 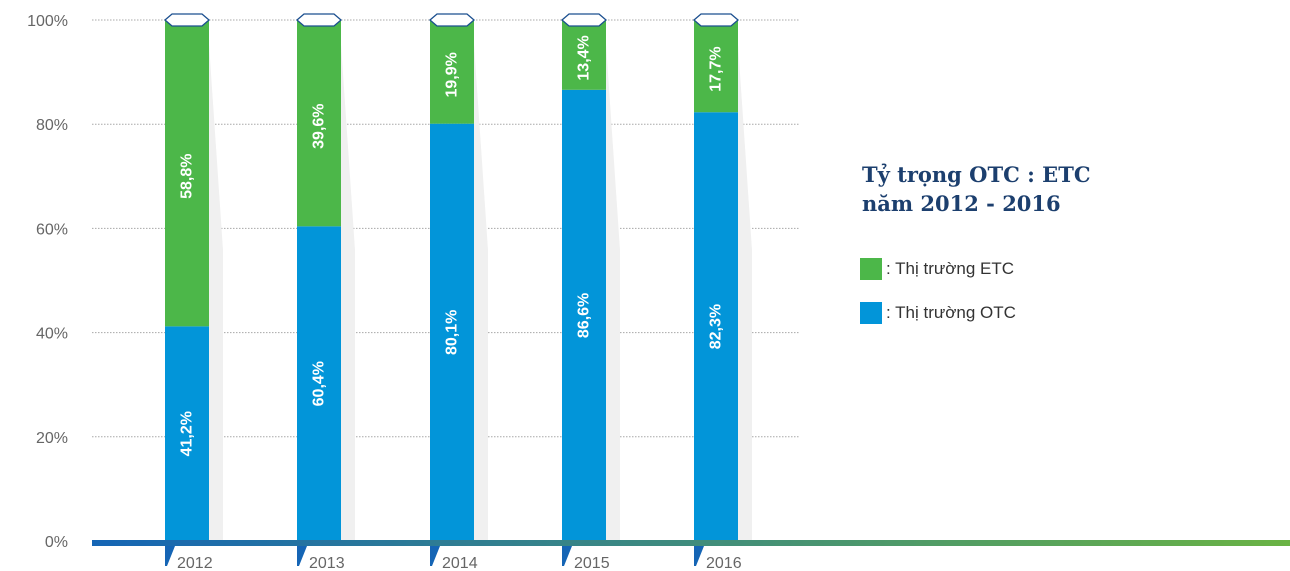 I want to click on data-label-otc: 41,2%, so click(x=187, y=433).